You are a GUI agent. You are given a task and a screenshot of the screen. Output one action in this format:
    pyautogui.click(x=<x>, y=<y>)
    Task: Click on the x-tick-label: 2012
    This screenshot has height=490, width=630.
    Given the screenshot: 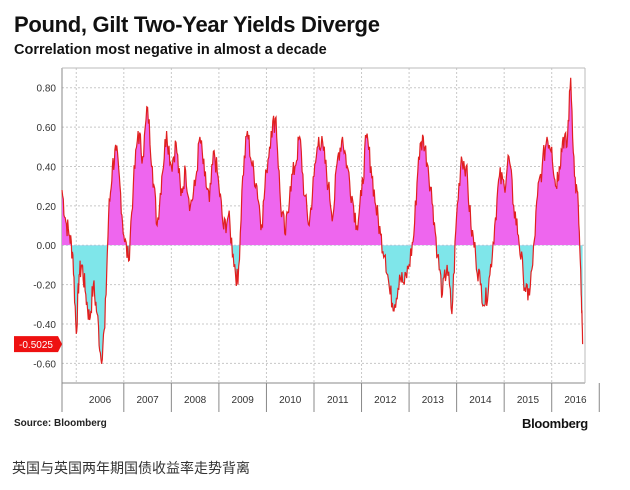 What is the action you would take?
    pyautogui.click(x=385, y=400)
    